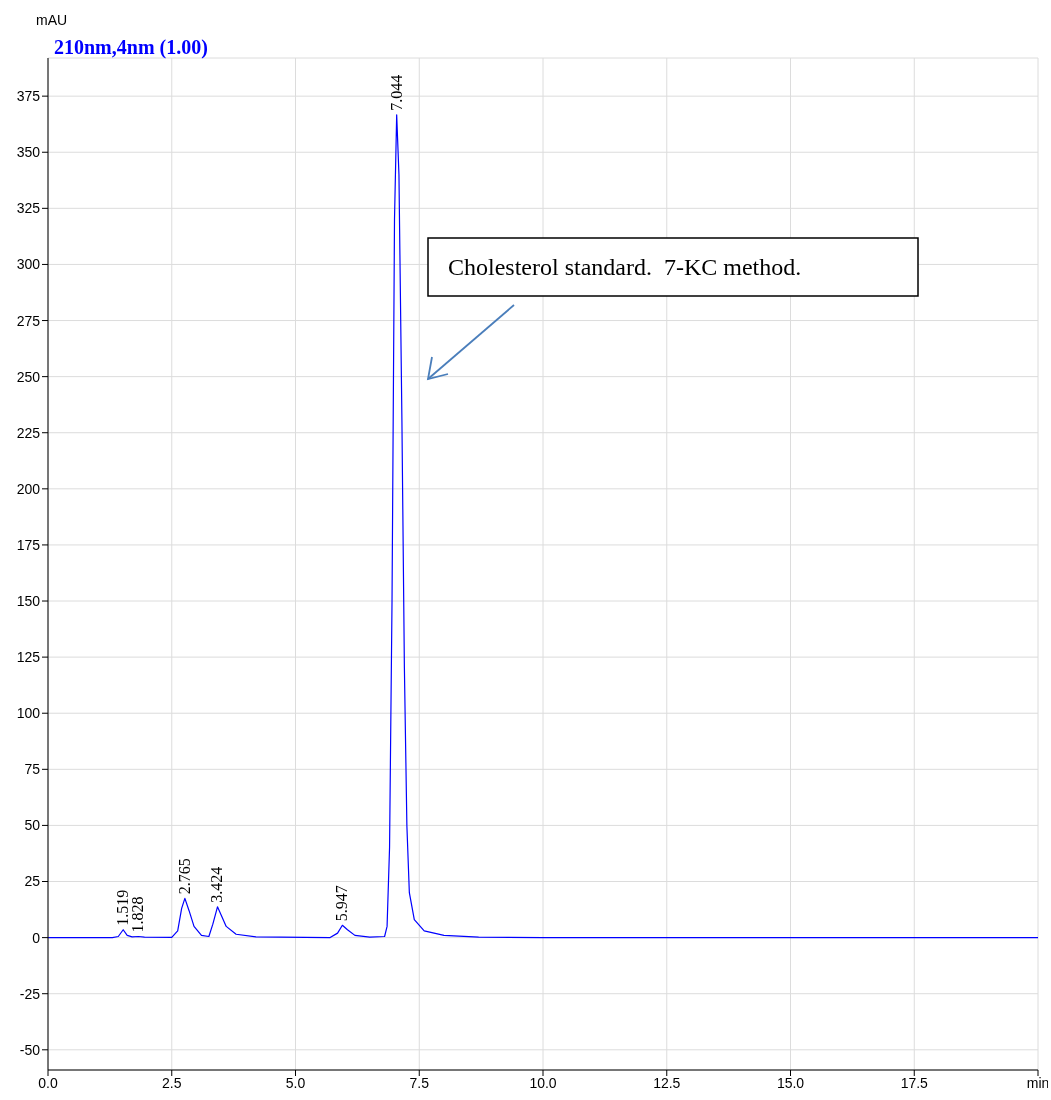 Image resolution: width=1051 pixels, height=1100 pixels. What do you see at coordinates (28, 96) in the screenshot?
I see `y-tick-label: 375` at bounding box center [28, 96].